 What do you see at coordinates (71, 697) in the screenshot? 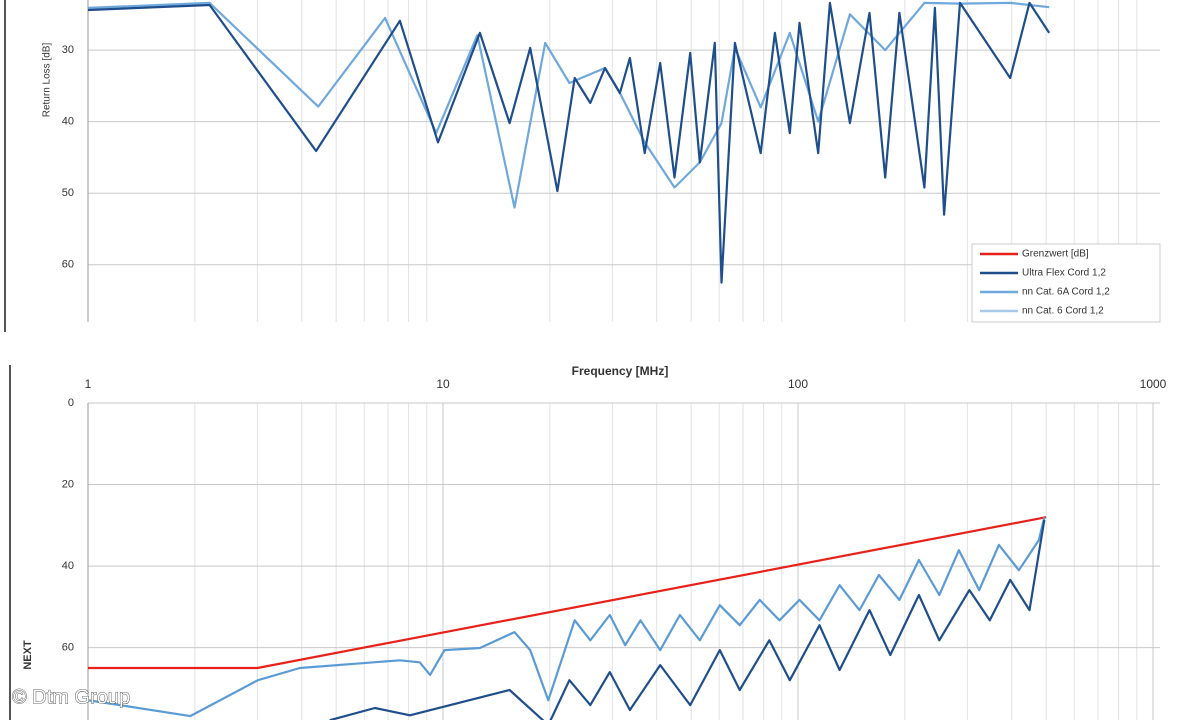
I see `watermark: © Dtm Group` at bounding box center [71, 697].